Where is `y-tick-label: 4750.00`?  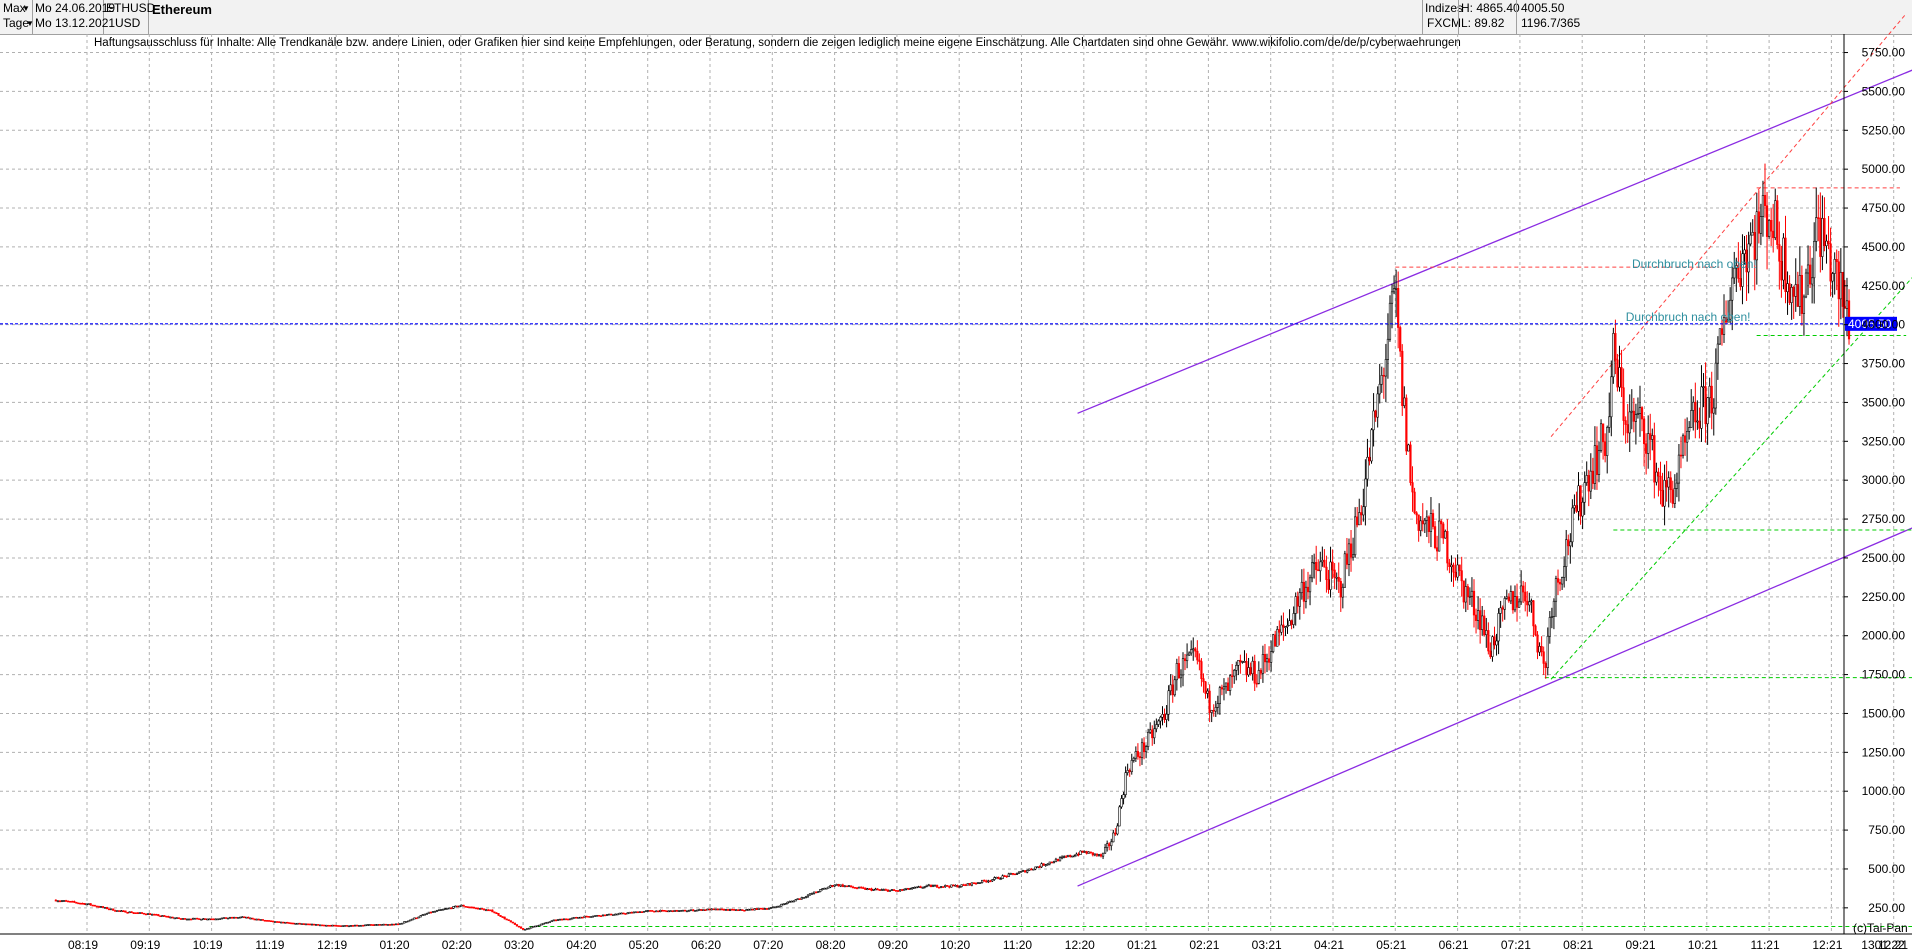 y-tick-label: 4750.00 is located at coordinates (1884, 208).